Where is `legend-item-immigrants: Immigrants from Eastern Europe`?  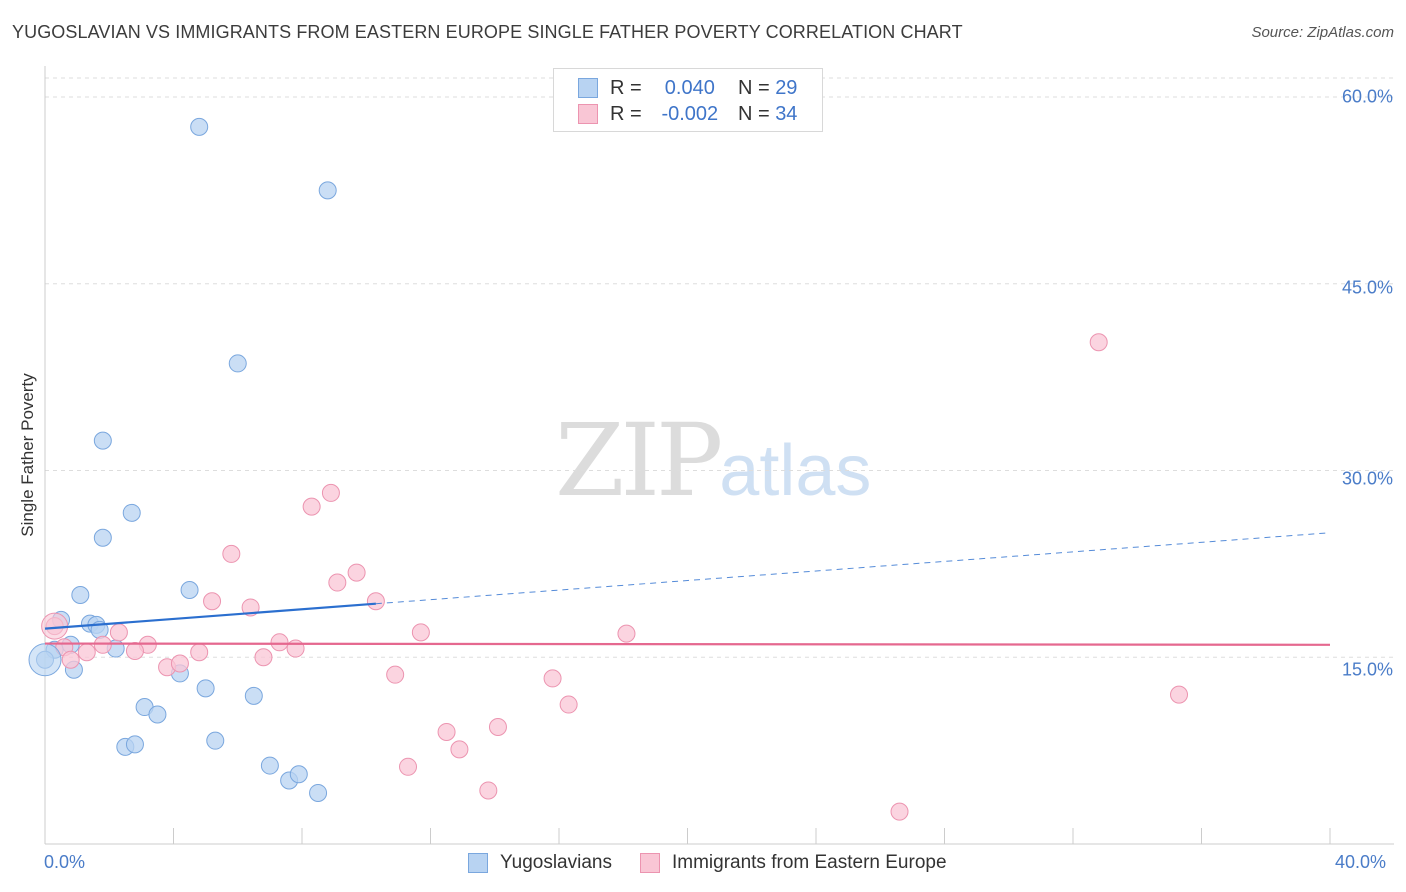 legend-item-immigrants: Immigrants from Eastern Europe is located at coordinates (793, 863).